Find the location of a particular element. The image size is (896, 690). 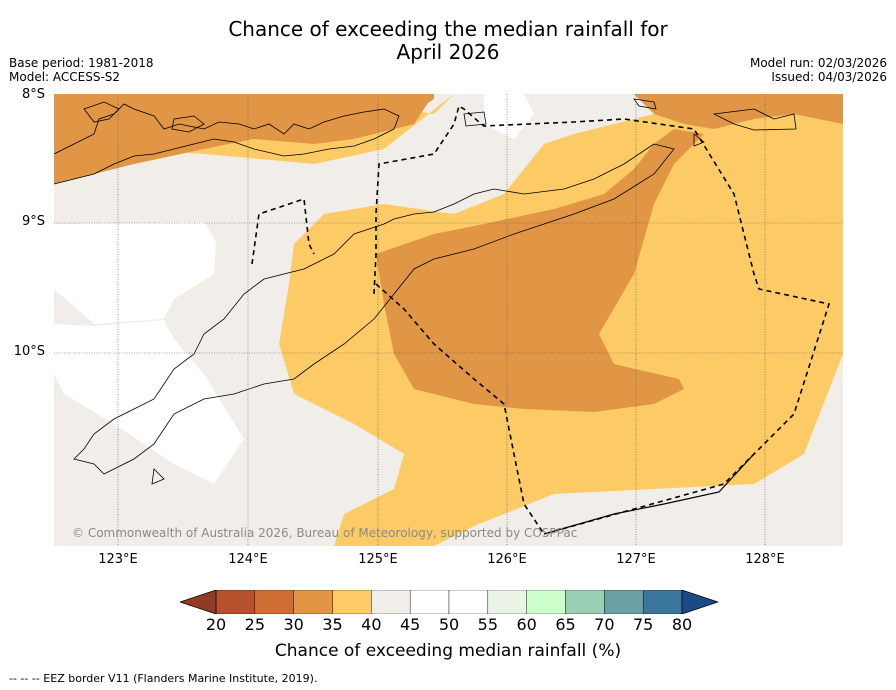

region-45-55-west is located at coordinates (135, 273).